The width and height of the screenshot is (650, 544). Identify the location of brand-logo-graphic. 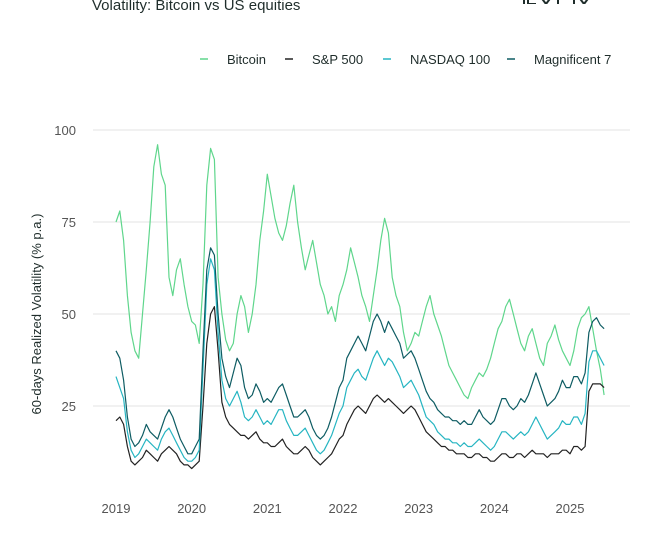
(552, 2).